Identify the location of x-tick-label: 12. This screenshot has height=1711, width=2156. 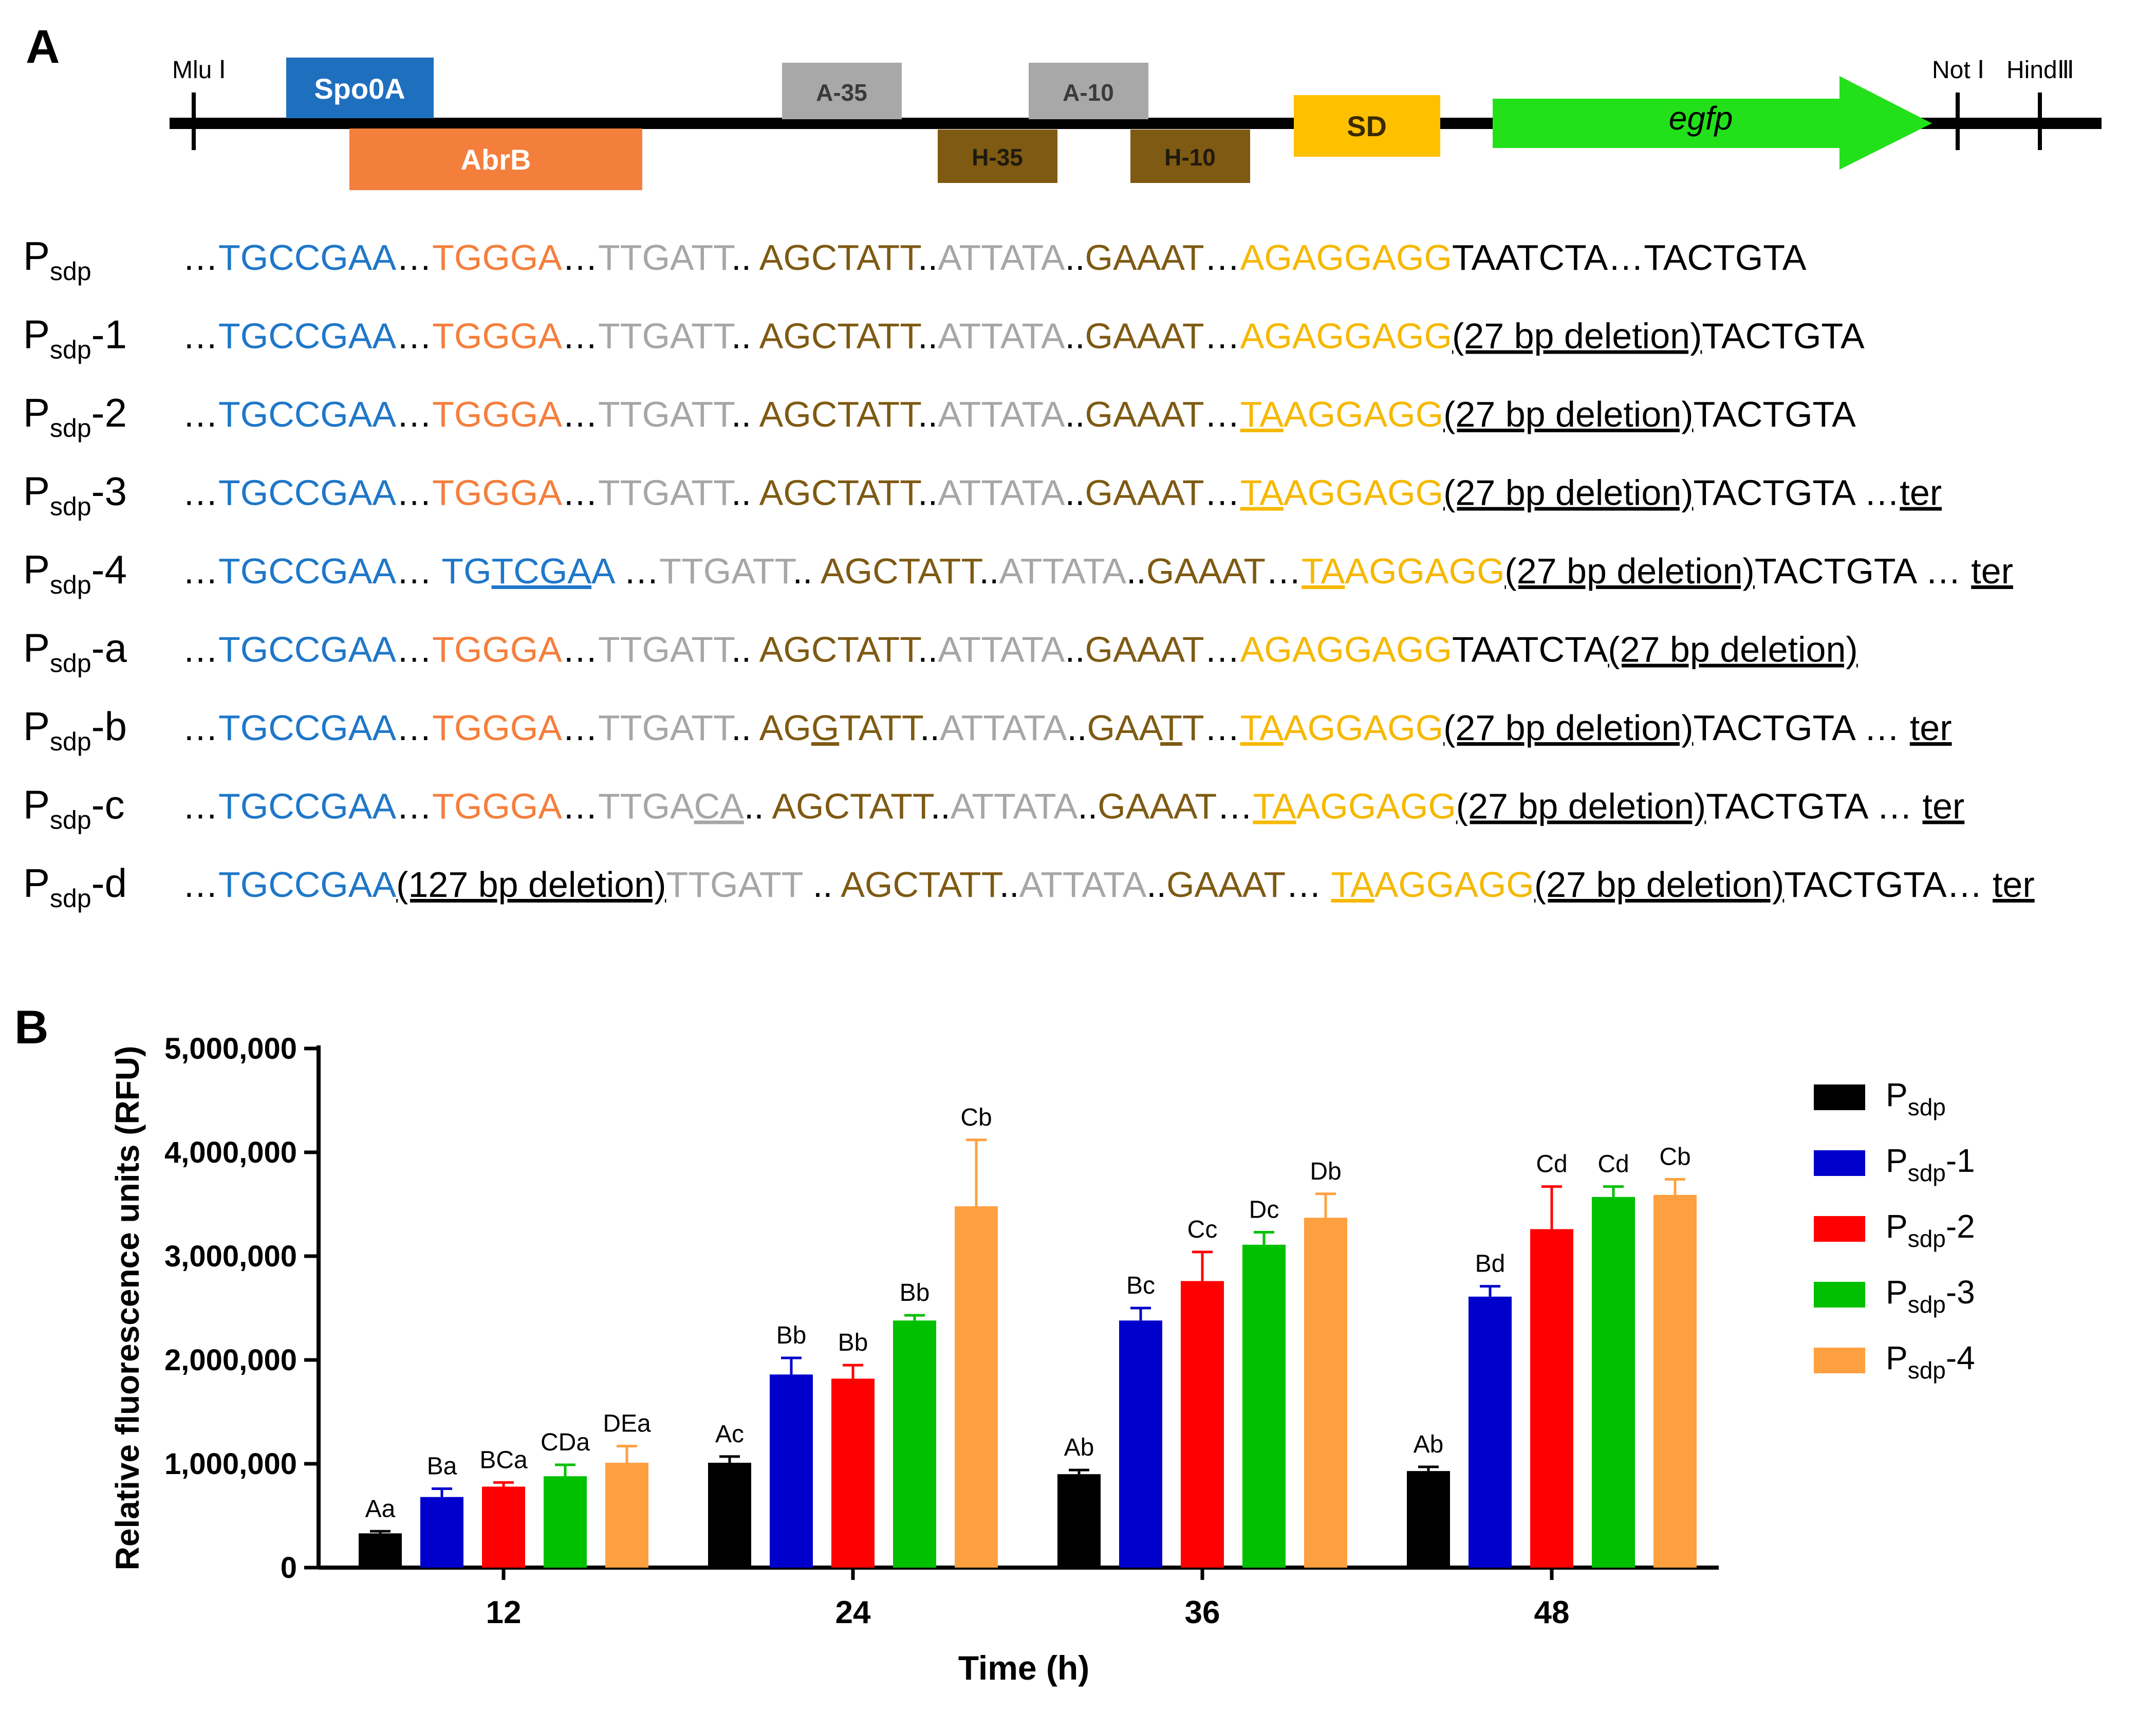
(504, 1613).